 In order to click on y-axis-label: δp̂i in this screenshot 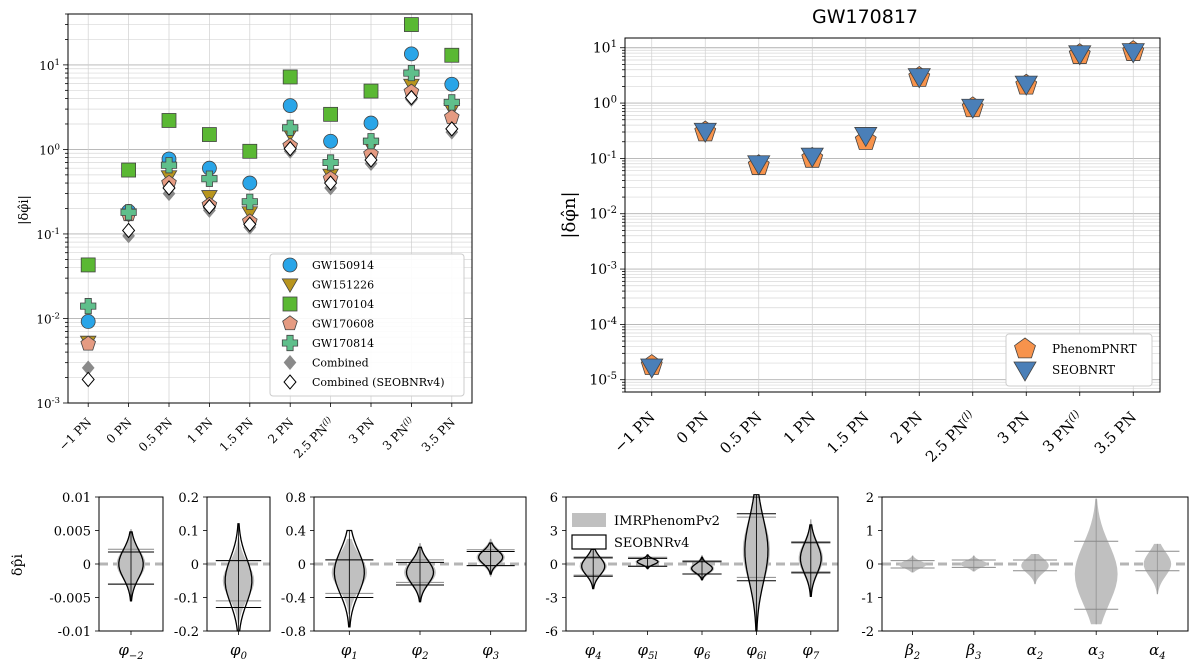, I will do `click(18, 565)`.